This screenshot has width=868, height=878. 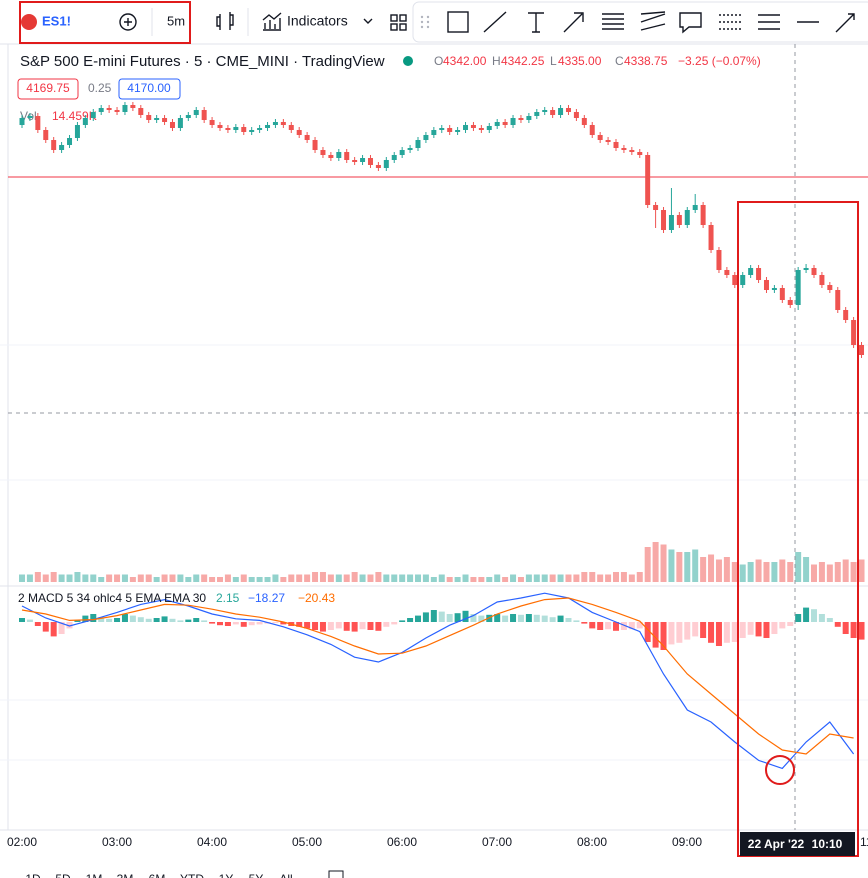 What do you see at coordinates (690, 23) in the screenshot?
I see `callout-tool` at bounding box center [690, 23].